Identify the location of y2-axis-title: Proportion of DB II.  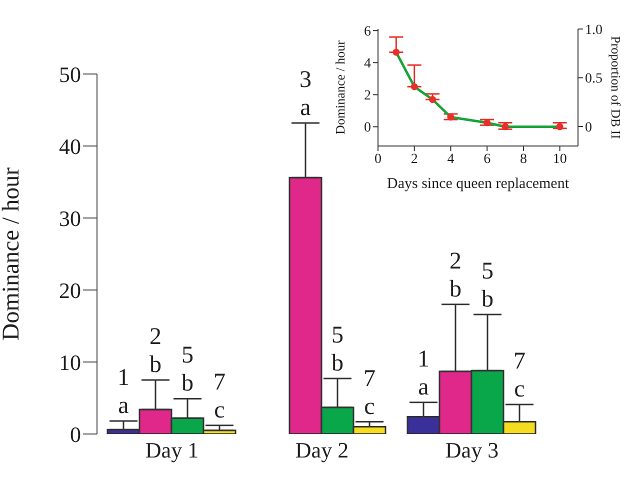
(616, 87).